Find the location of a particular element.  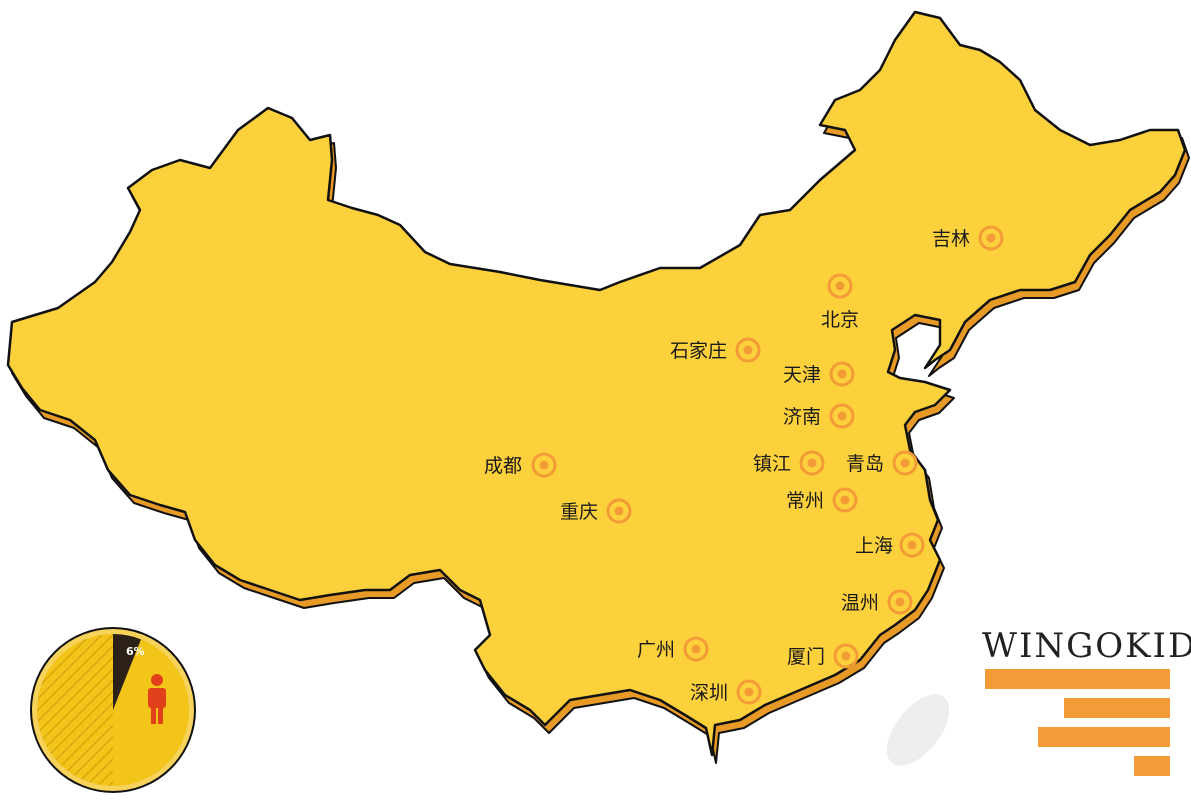

pie-slice-percent is located at coordinates (127, 672).